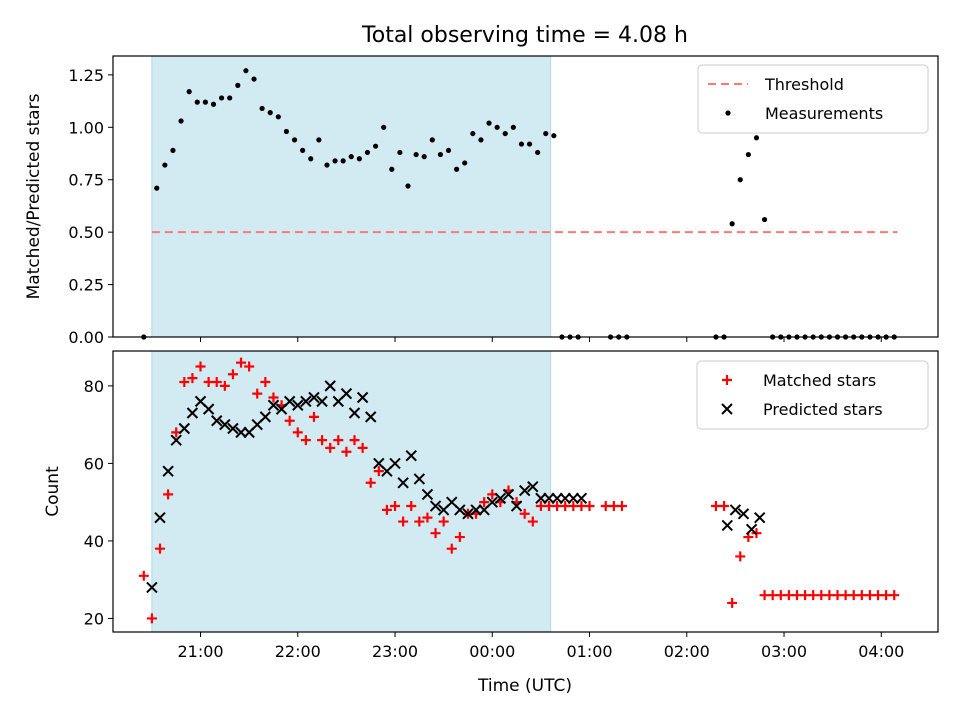 This screenshot has height=720, width=960. Describe the element at coordinates (86, 127) in the screenshot. I see `ratio-ytick-label: 1.00` at that location.